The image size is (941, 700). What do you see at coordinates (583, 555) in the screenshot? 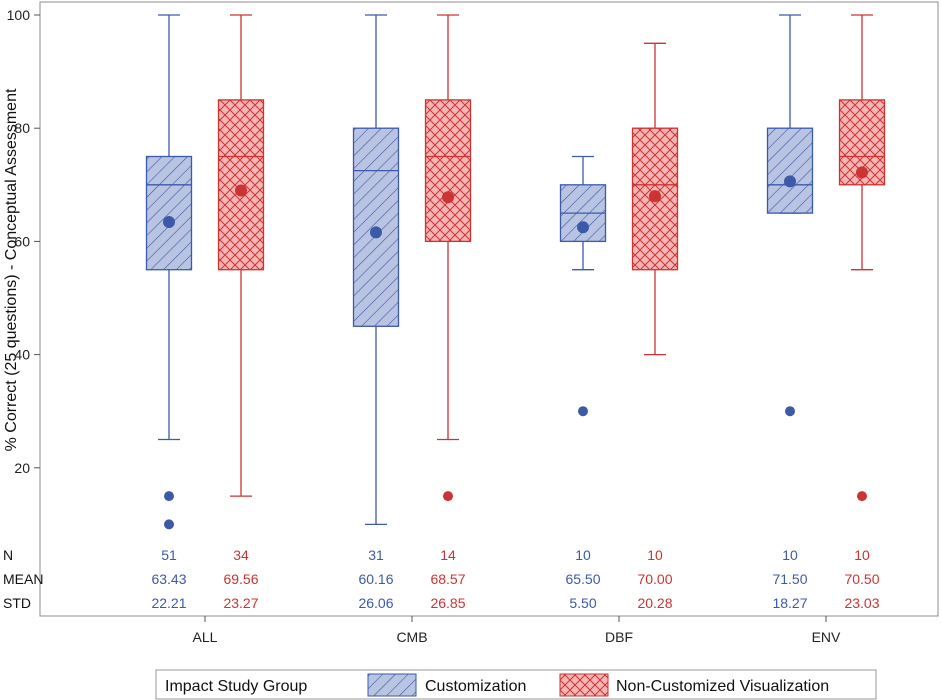
I see `stat-n-customization-dbf: 10` at bounding box center [583, 555].